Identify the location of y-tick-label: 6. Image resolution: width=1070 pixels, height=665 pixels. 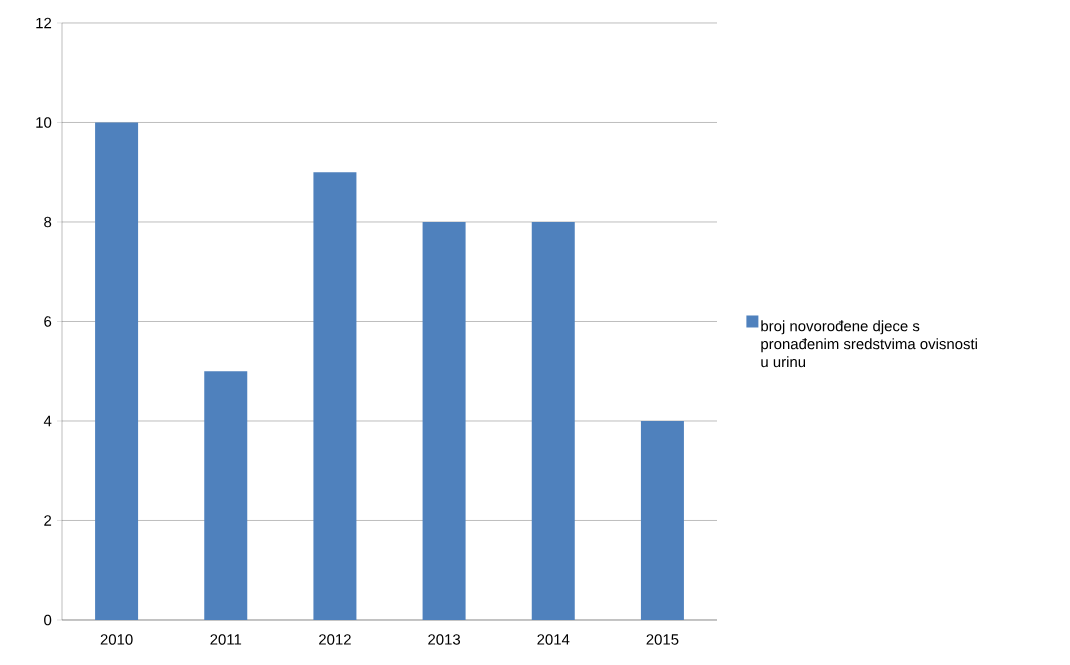
(48, 321).